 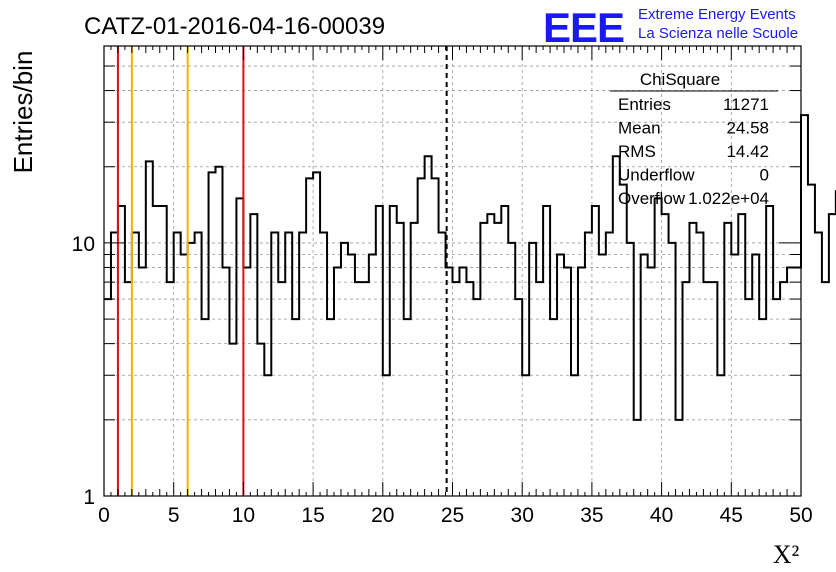 I want to click on x-tick-label: 15, so click(x=312, y=515).